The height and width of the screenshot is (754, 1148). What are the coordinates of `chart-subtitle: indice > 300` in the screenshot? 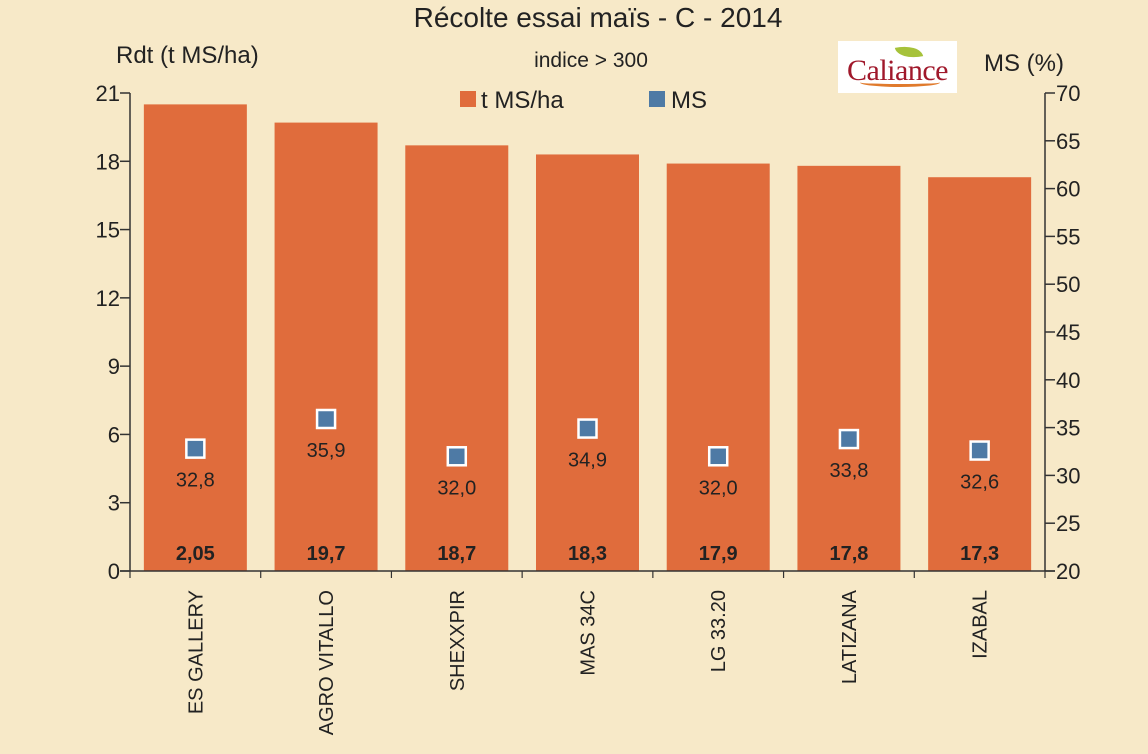 It's located at (591, 60).